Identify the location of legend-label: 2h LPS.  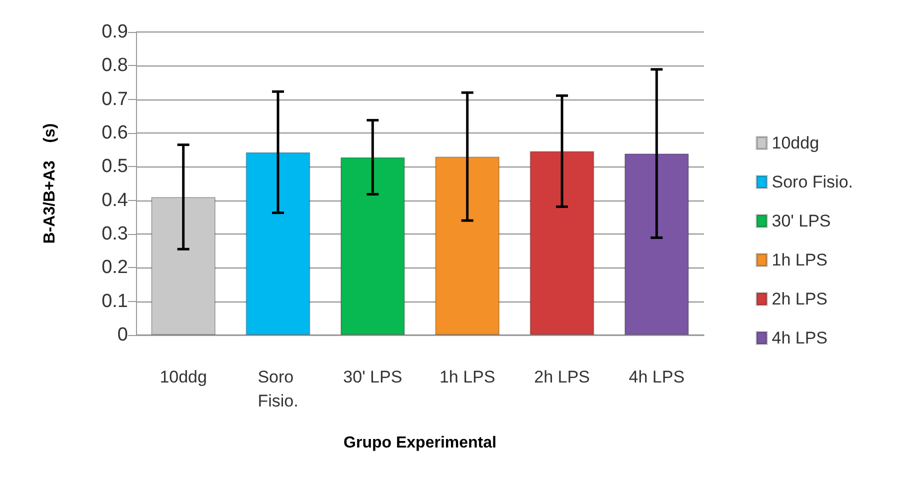
(800, 299).